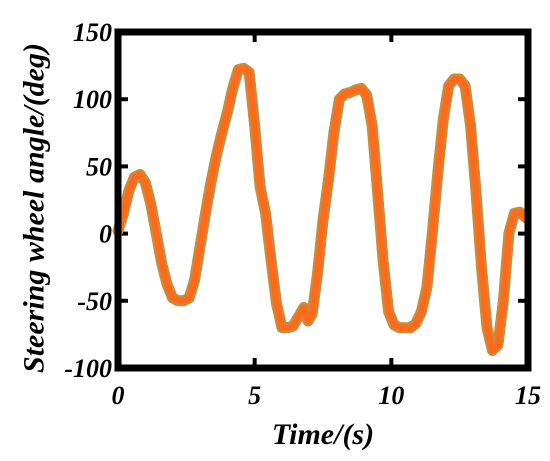 The width and height of the screenshot is (550, 461). I want to click on y-axis-title: Steering wheel angle/(deg), so click(34, 208).